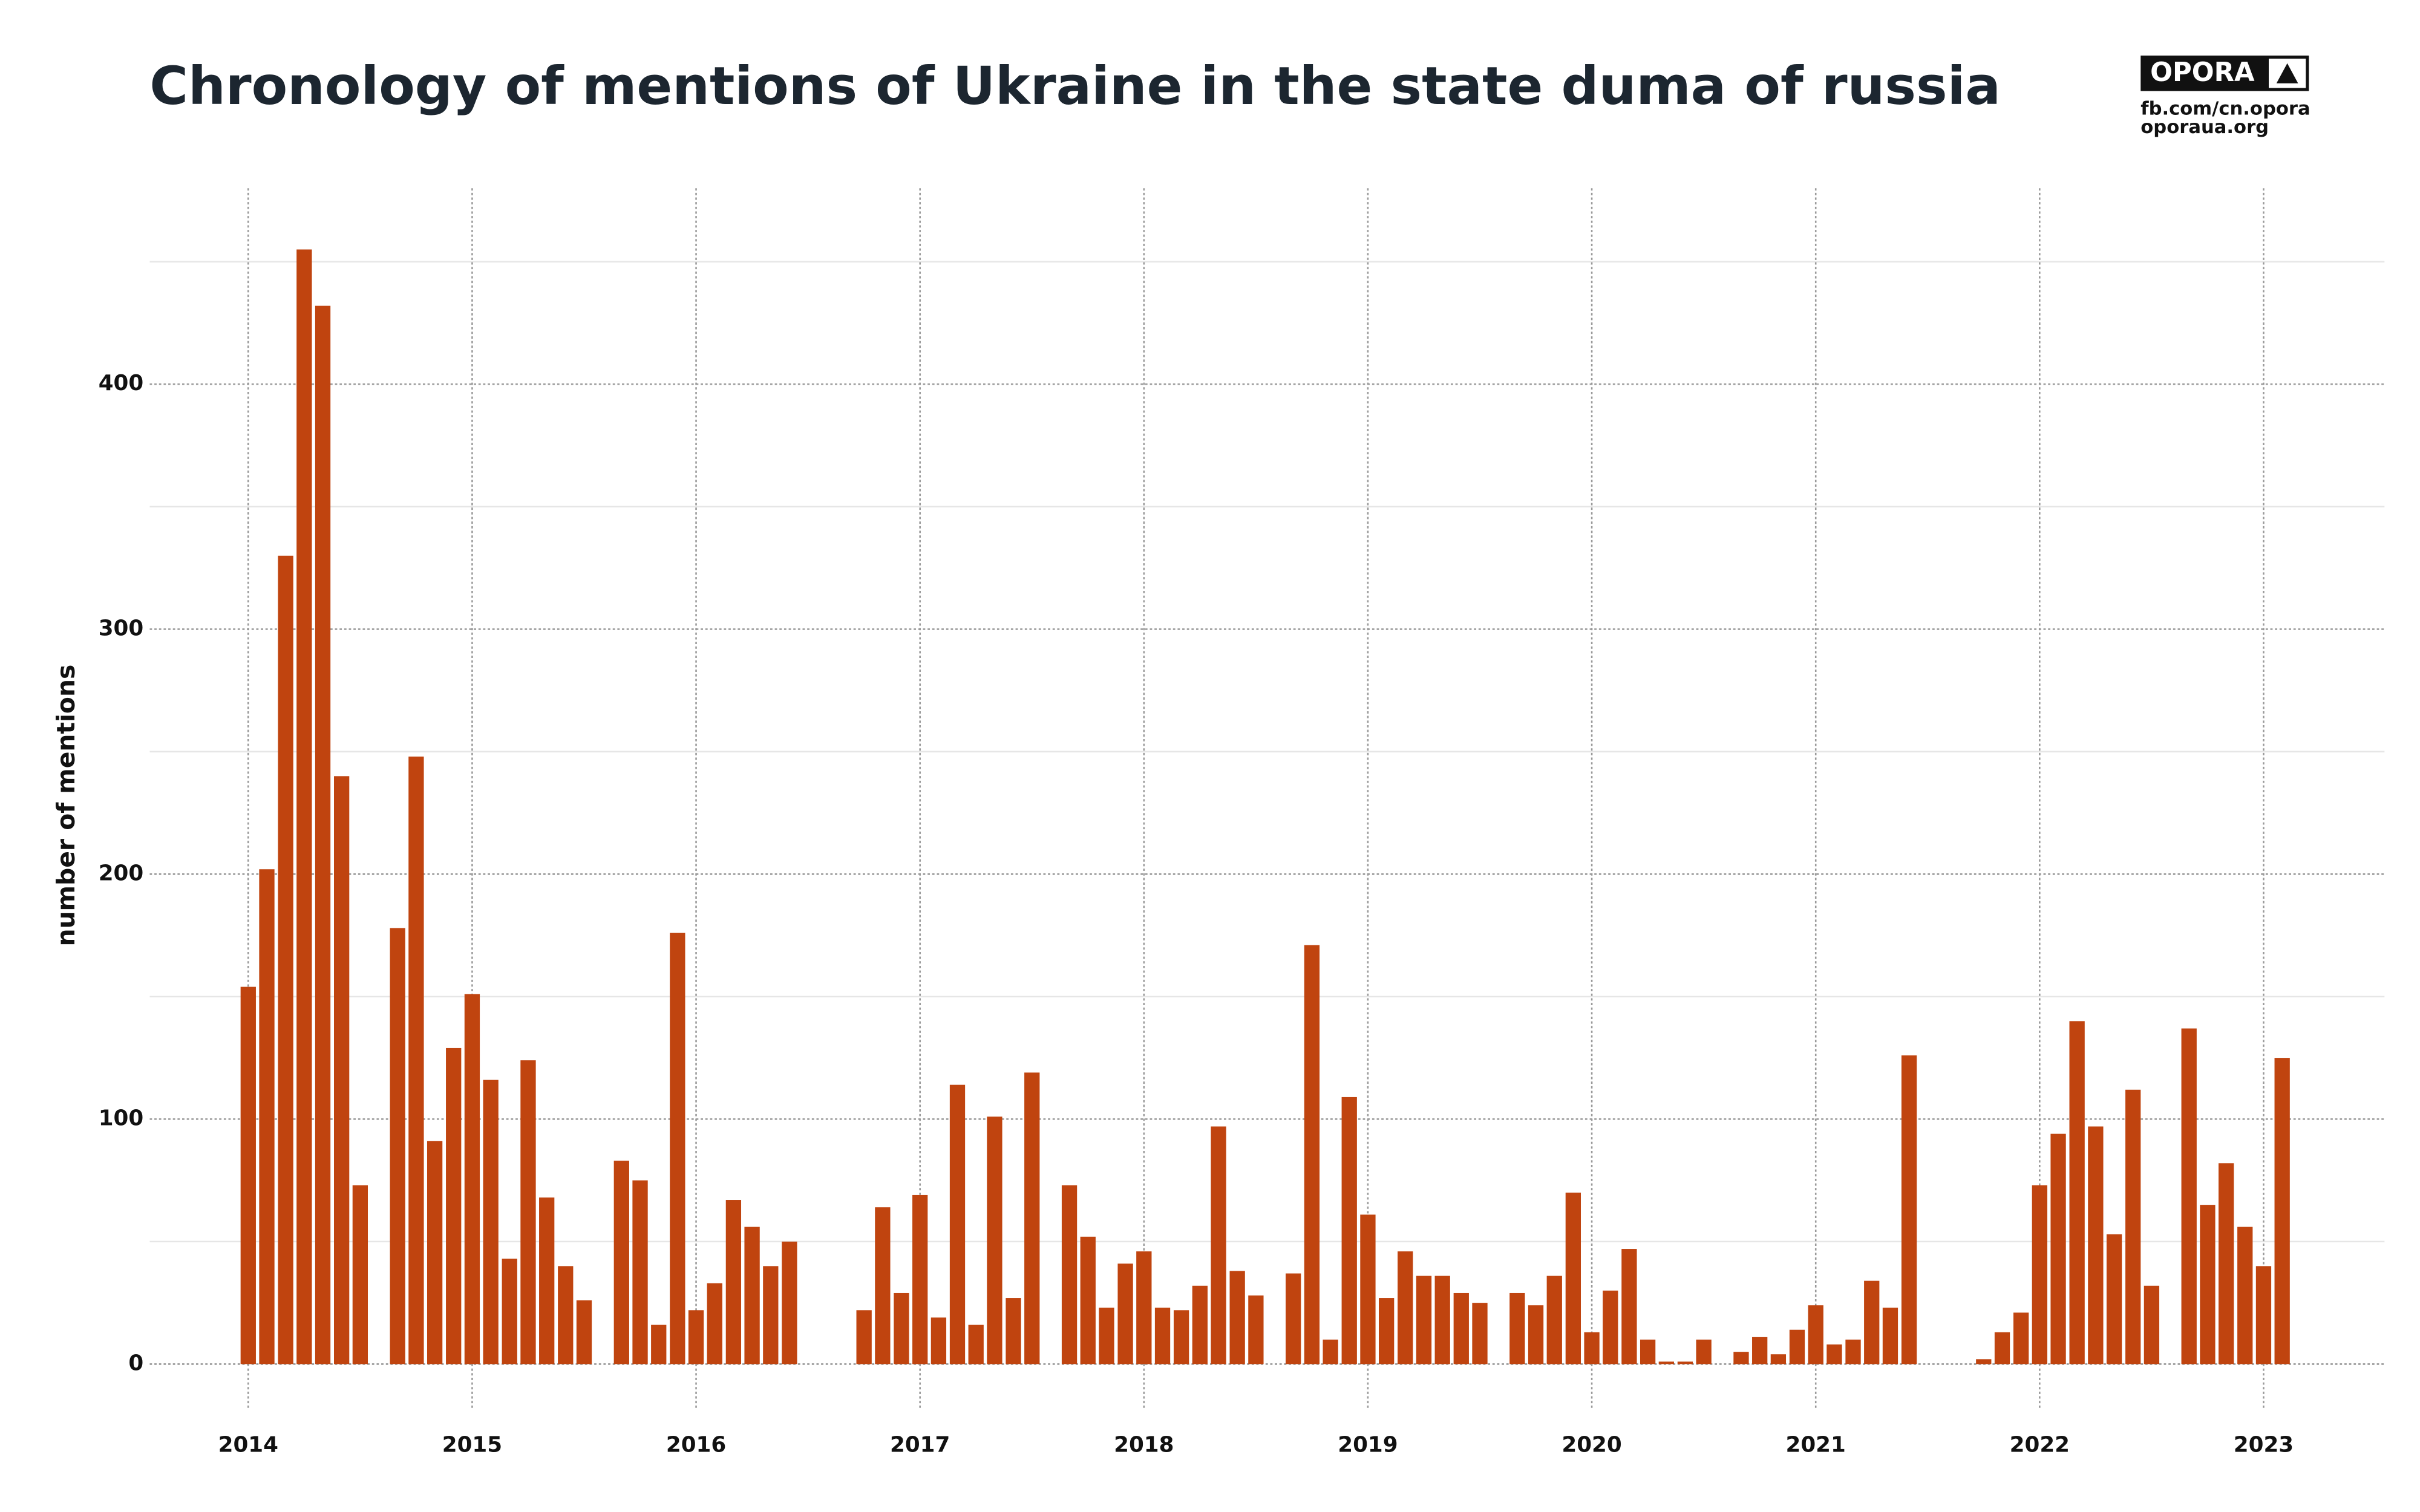  What do you see at coordinates (121, 628) in the screenshot?
I see `y-tick-label: 300` at bounding box center [121, 628].